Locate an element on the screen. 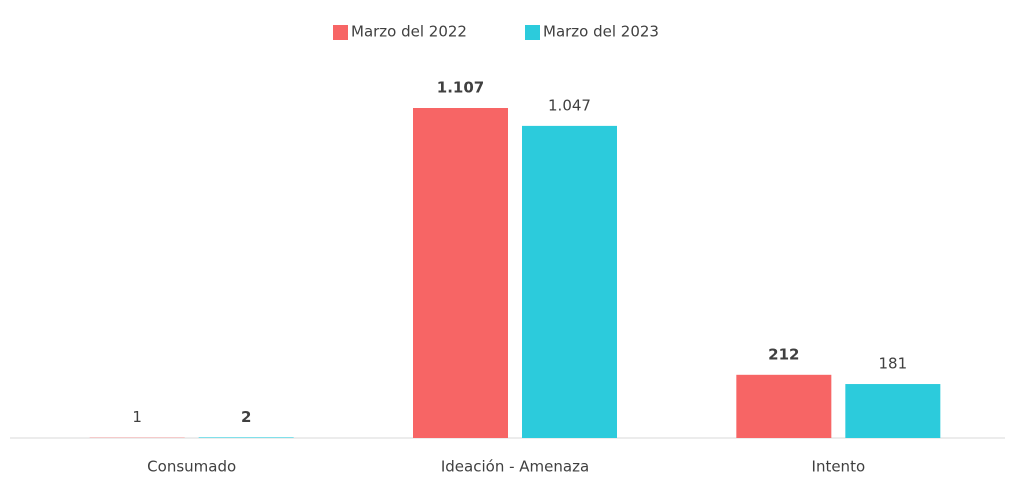  value-label: 212 is located at coordinates (783, 354).